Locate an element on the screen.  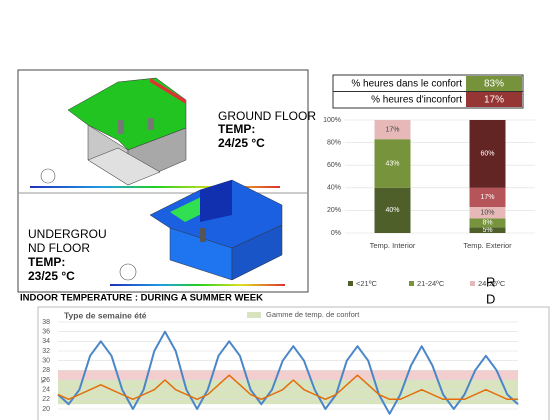
y-tick-label: 0% is located at coordinates (336, 233).